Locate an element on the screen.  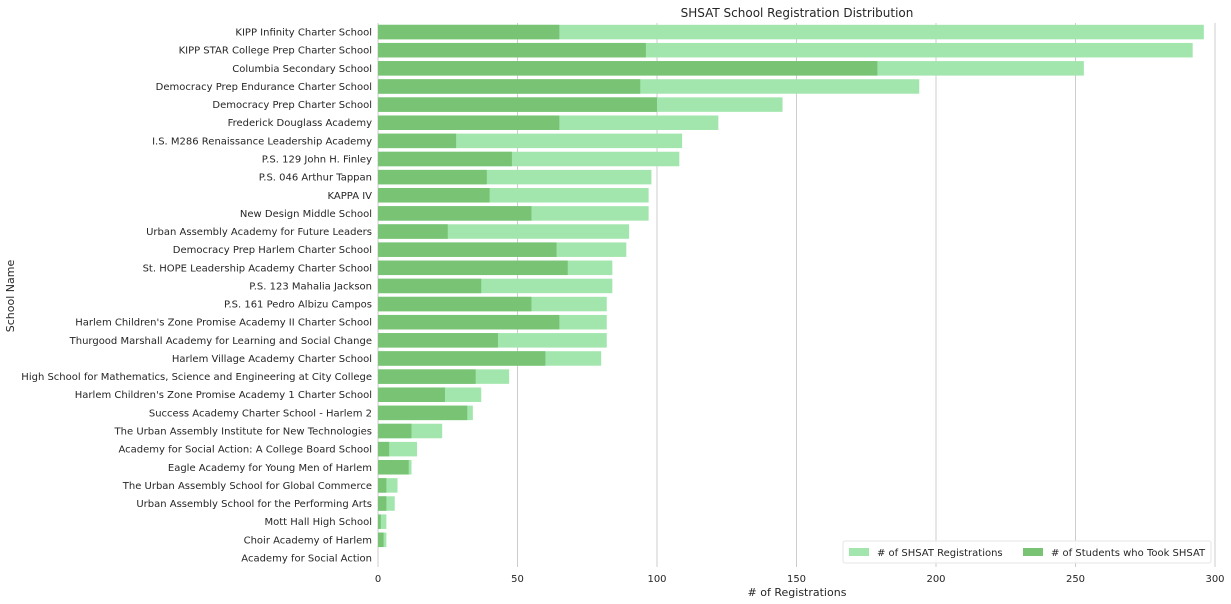
x-tick-label: 200 is located at coordinates (935, 579).